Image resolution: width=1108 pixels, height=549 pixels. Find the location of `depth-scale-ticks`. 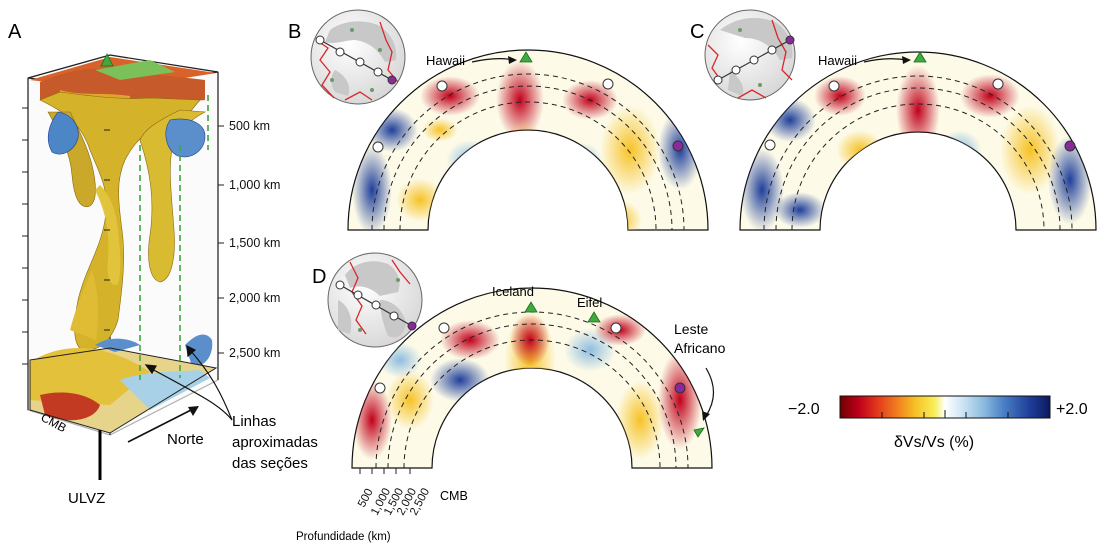

depth-scale-ticks is located at coordinates (221, 239).